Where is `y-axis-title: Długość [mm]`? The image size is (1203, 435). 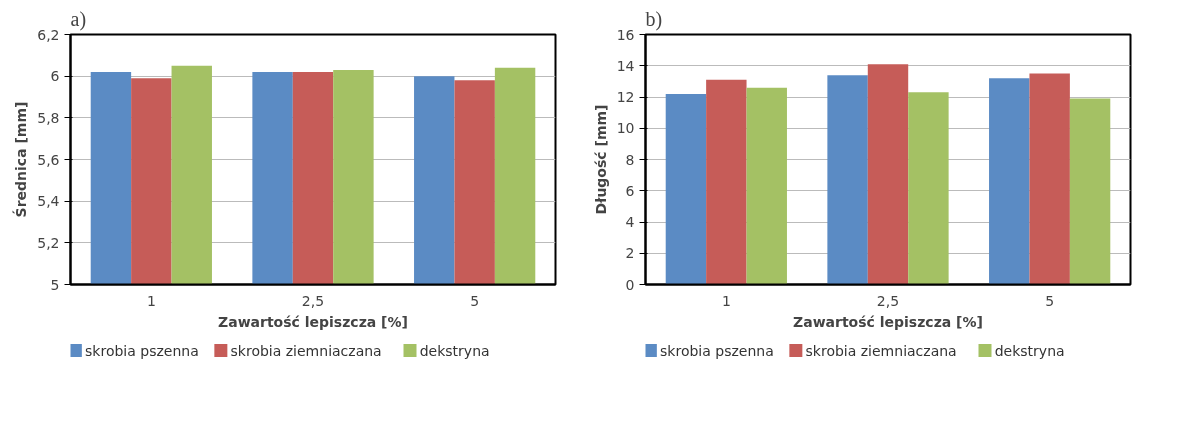 y-axis-title: Długość [mm] is located at coordinates (600, 159).